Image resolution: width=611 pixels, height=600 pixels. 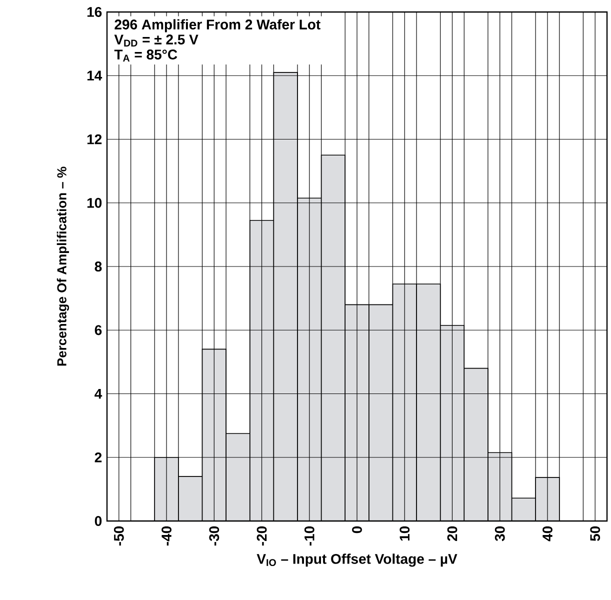 What do you see at coordinates (214, 536) in the screenshot?
I see `x-tick-label: -30` at bounding box center [214, 536].